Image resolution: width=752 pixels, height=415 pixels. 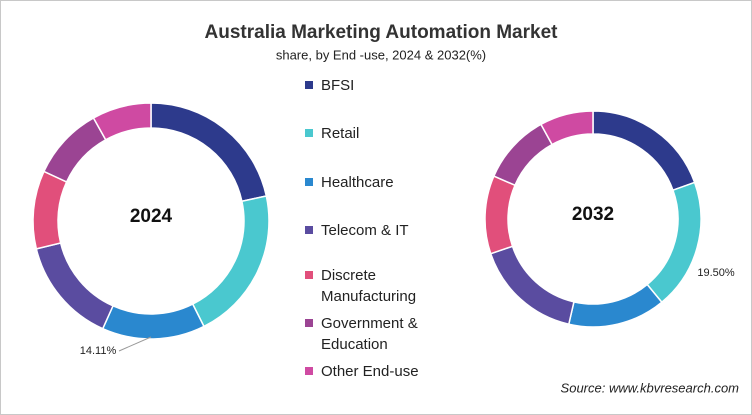 I want to click on legend-item: Telecom & IT, so click(x=369, y=230).